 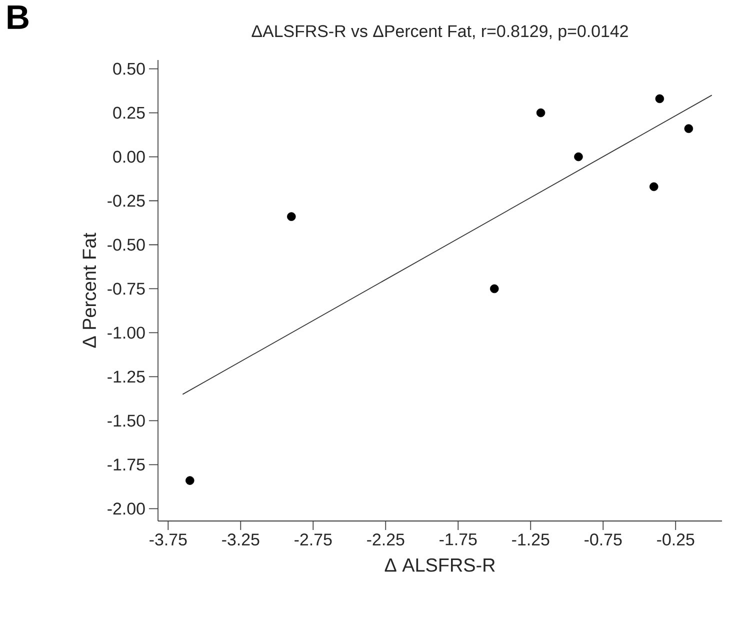 I want to click on y-tick-label: -1.75, so click(x=126, y=464).